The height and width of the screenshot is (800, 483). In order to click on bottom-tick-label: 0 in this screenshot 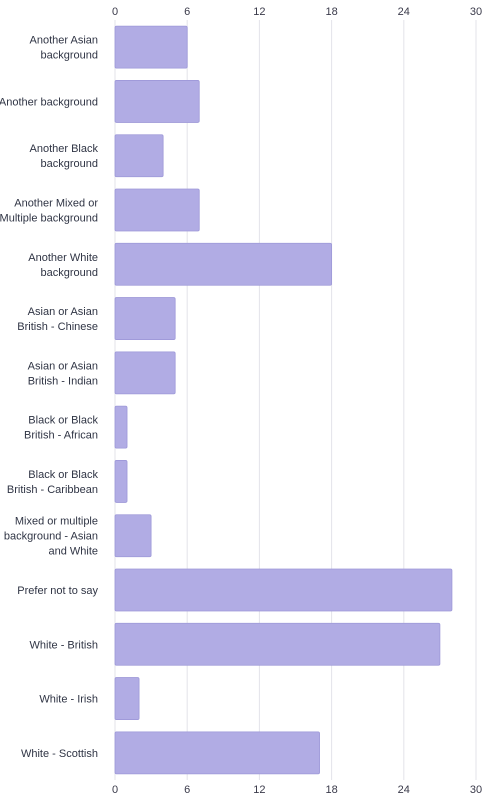, I will do `click(115, 790)`.